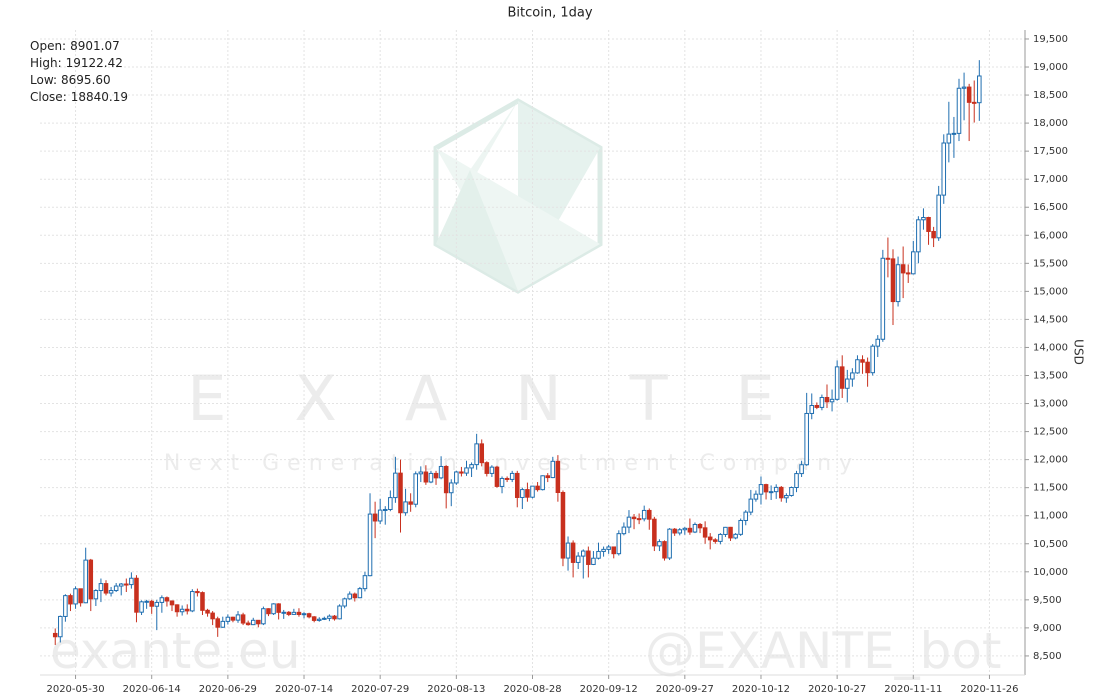 The width and height of the screenshot is (1100, 700). What do you see at coordinates (549, 13) in the screenshot?
I see `chart-title: Bitcoin, 1day` at bounding box center [549, 13].